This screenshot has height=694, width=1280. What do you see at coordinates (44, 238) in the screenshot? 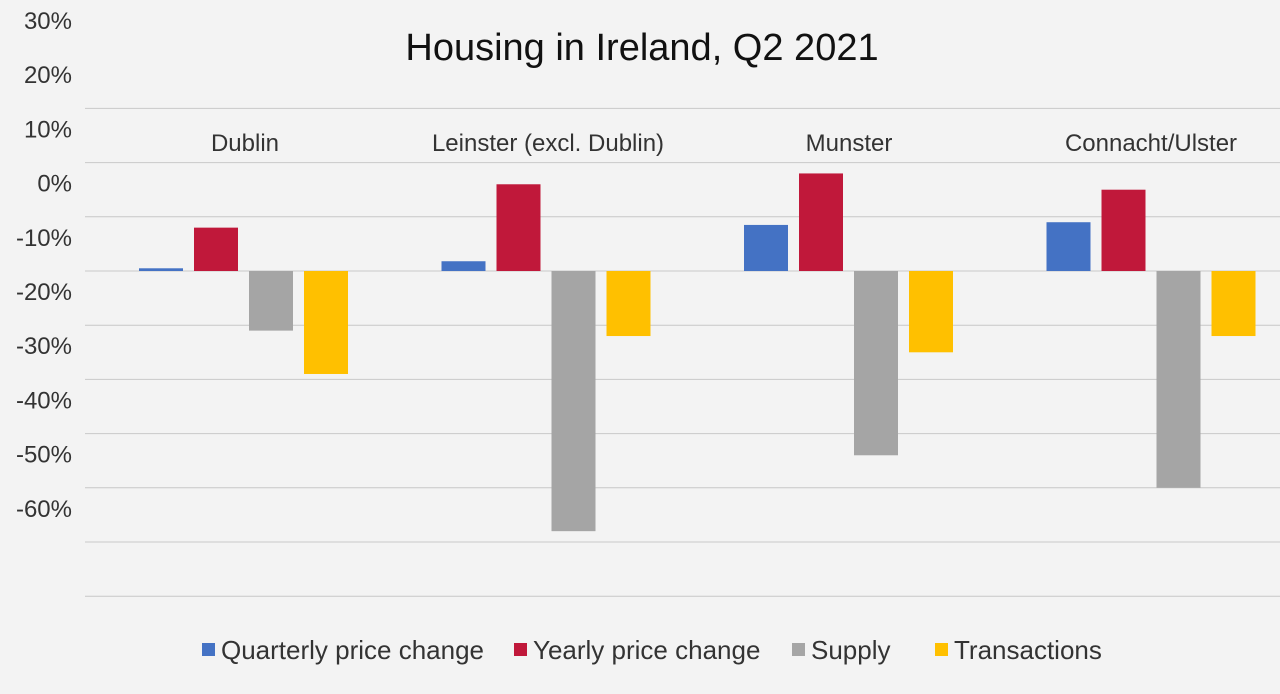
I see `y-tick-label: -10%` at bounding box center [44, 238].